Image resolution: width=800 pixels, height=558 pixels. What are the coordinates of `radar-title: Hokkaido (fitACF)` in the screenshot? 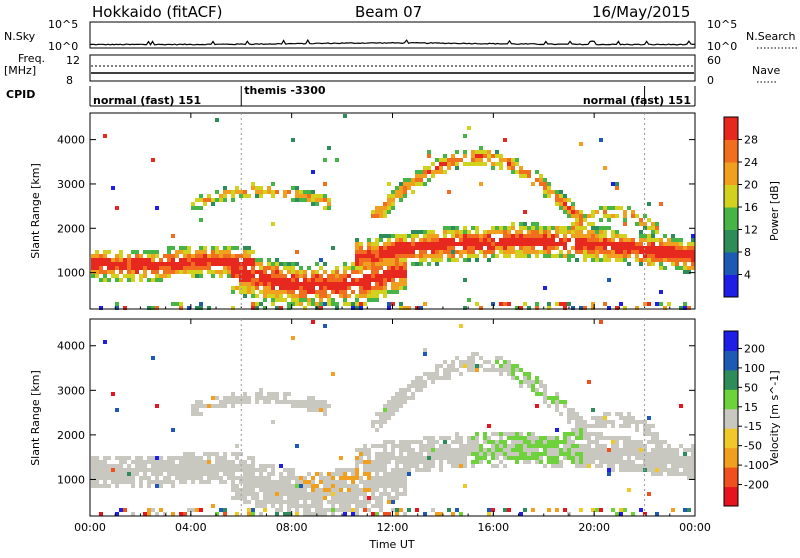 It's located at (157, 12).